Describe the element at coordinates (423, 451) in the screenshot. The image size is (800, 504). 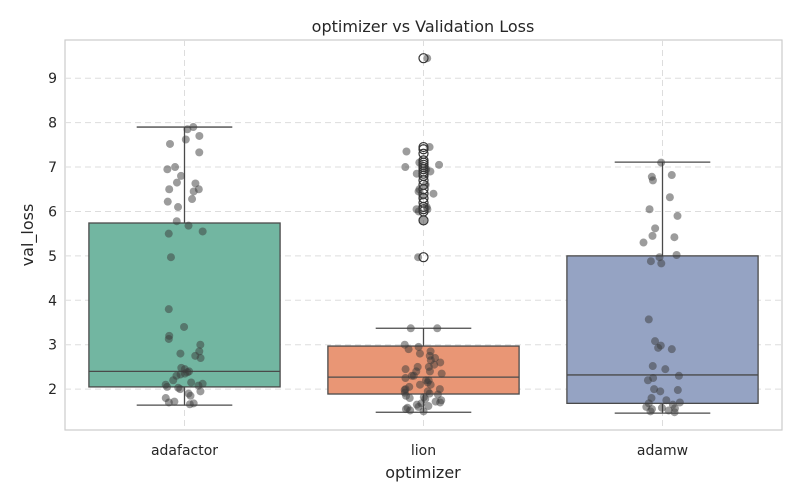
I see `x-tick-label: lion` at that location.